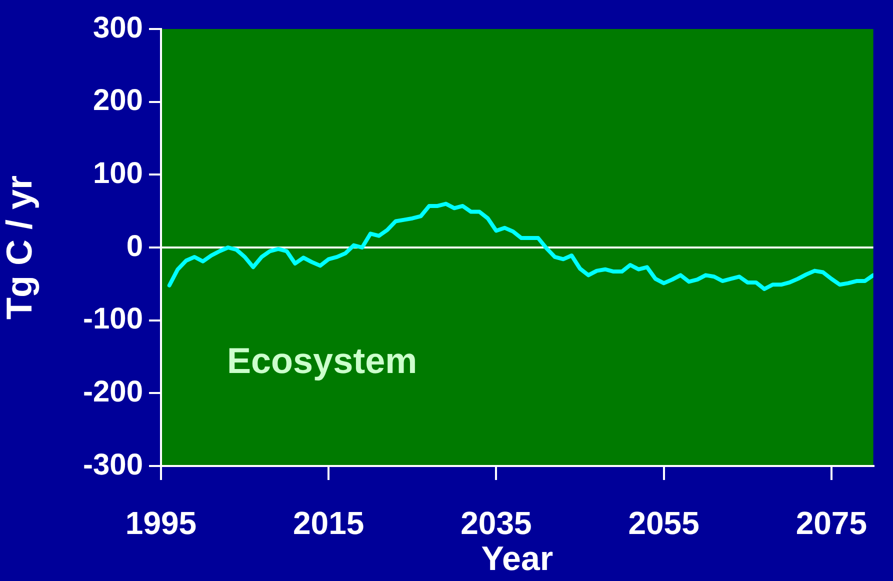 The image size is (893, 581). Describe the element at coordinates (496, 523) in the screenshot. I see `x-tick-label: 2035` at that location.